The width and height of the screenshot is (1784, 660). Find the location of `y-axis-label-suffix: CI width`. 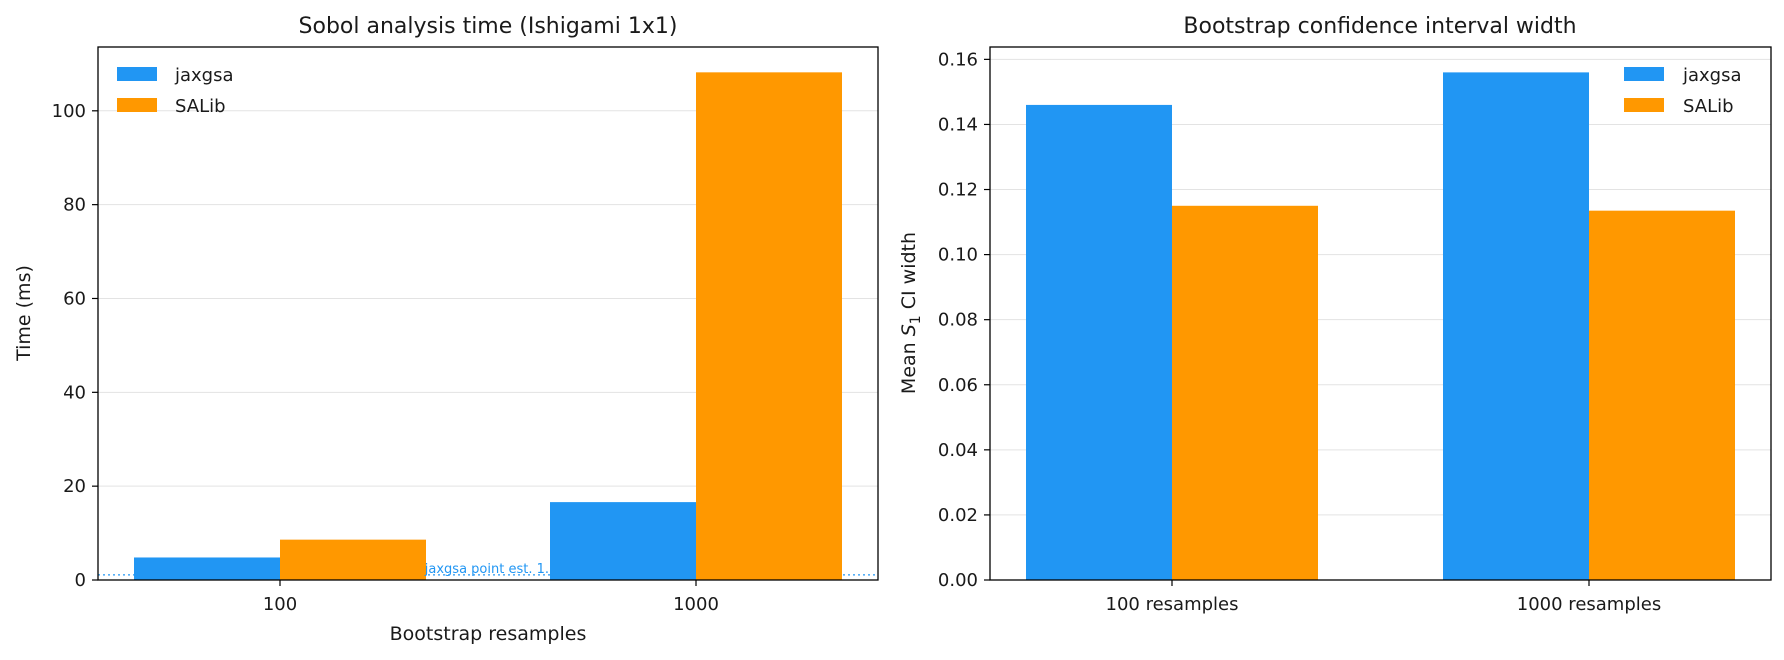

y-axis-label-suffix: CI width is located at coordinates (909, 273).